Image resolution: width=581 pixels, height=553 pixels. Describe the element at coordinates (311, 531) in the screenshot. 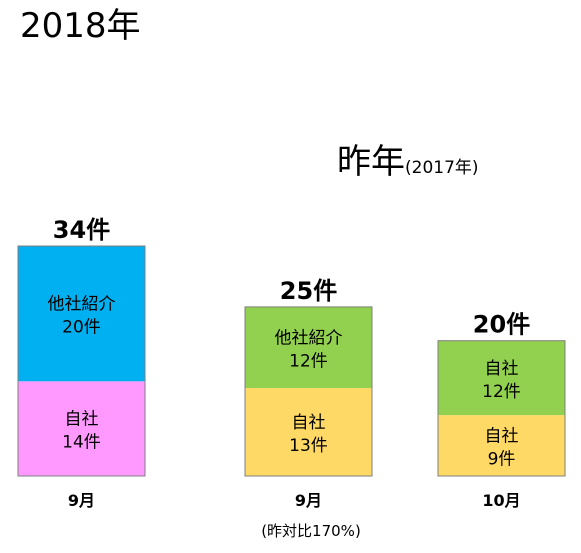

I see `comparison-note: (昨対比170%)` at that location.